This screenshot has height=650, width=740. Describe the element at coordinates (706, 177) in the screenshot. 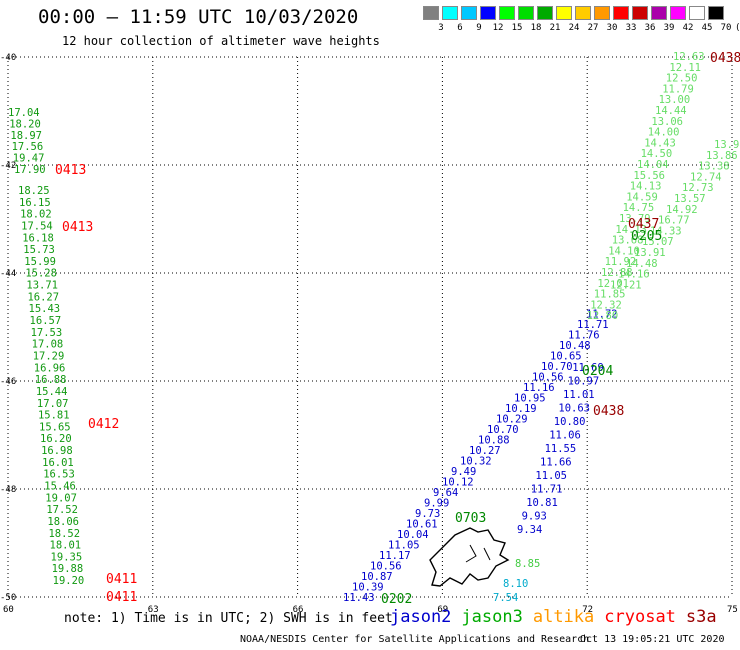

I see `wave-height-value: 12.74` at that location.